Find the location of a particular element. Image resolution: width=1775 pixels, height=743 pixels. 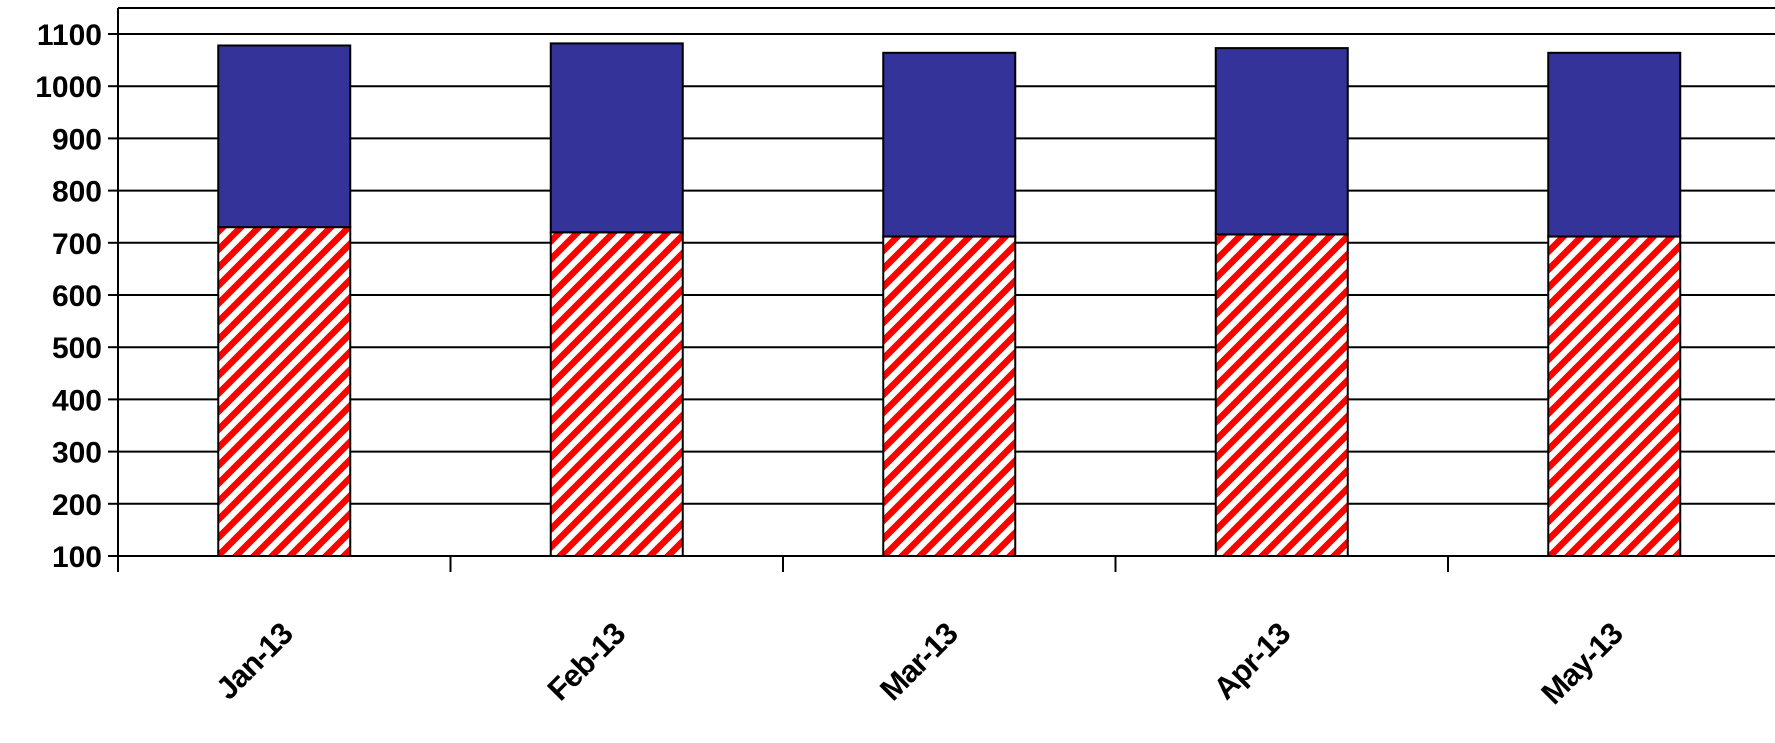

x-category-label: Apr-13 is located at coordinates (1252, 661).